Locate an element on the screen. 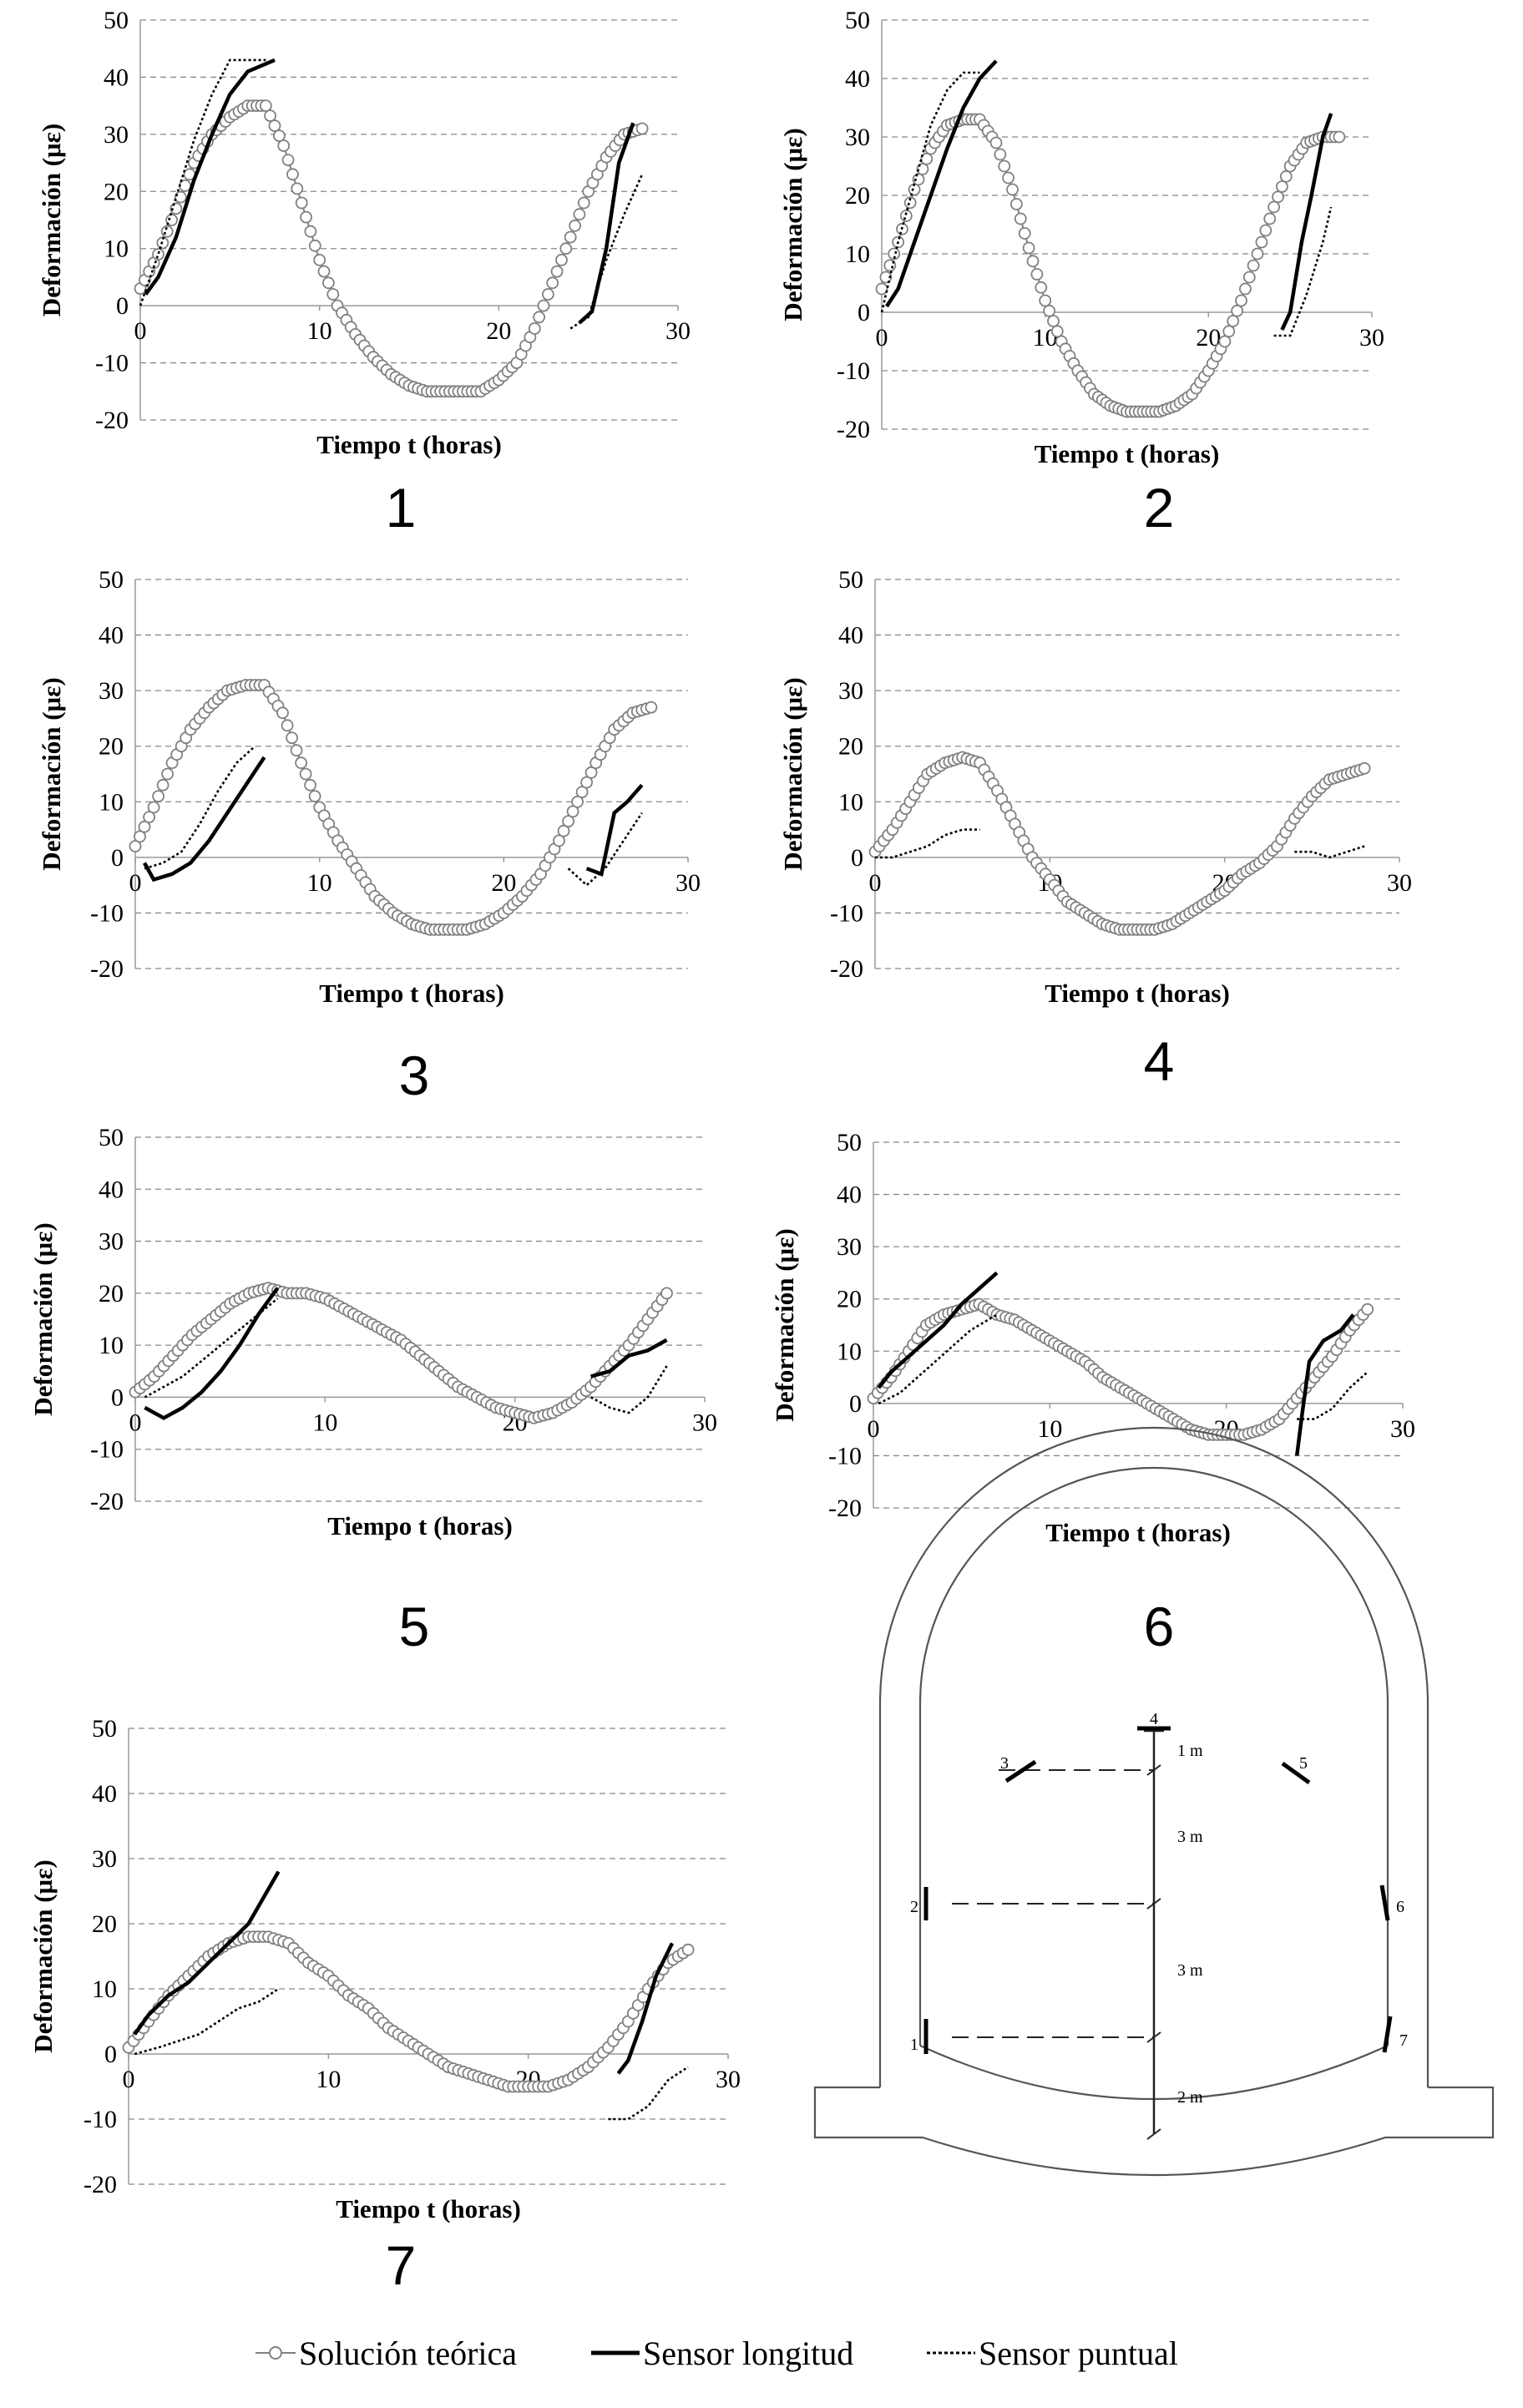 The image size is (1523, 2408). x-tick-label: 10 is located at coordinates (328, 2079).